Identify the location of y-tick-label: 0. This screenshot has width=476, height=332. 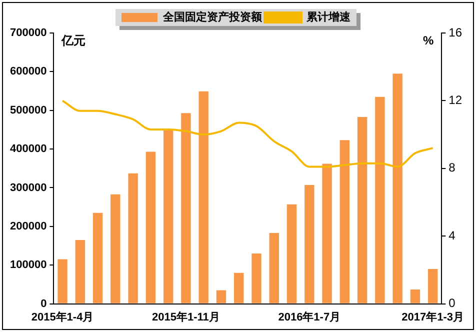
(43, 304).